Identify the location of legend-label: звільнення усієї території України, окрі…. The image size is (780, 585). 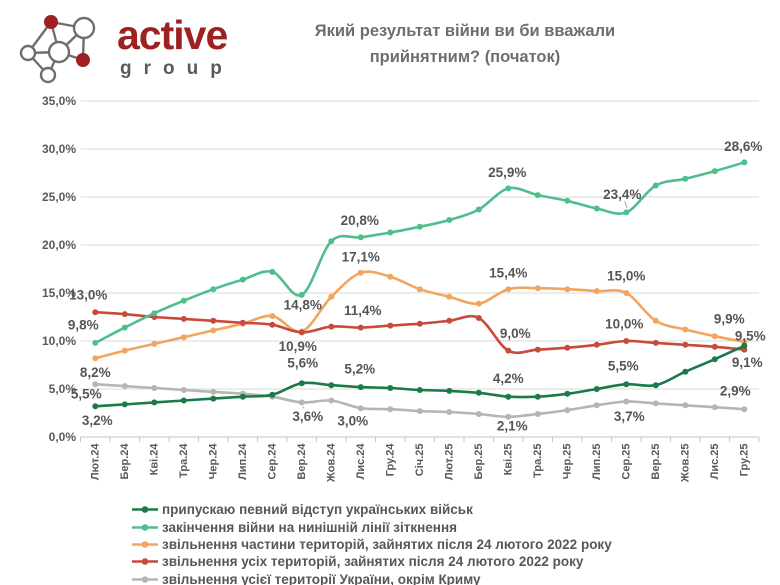
(321, 578).